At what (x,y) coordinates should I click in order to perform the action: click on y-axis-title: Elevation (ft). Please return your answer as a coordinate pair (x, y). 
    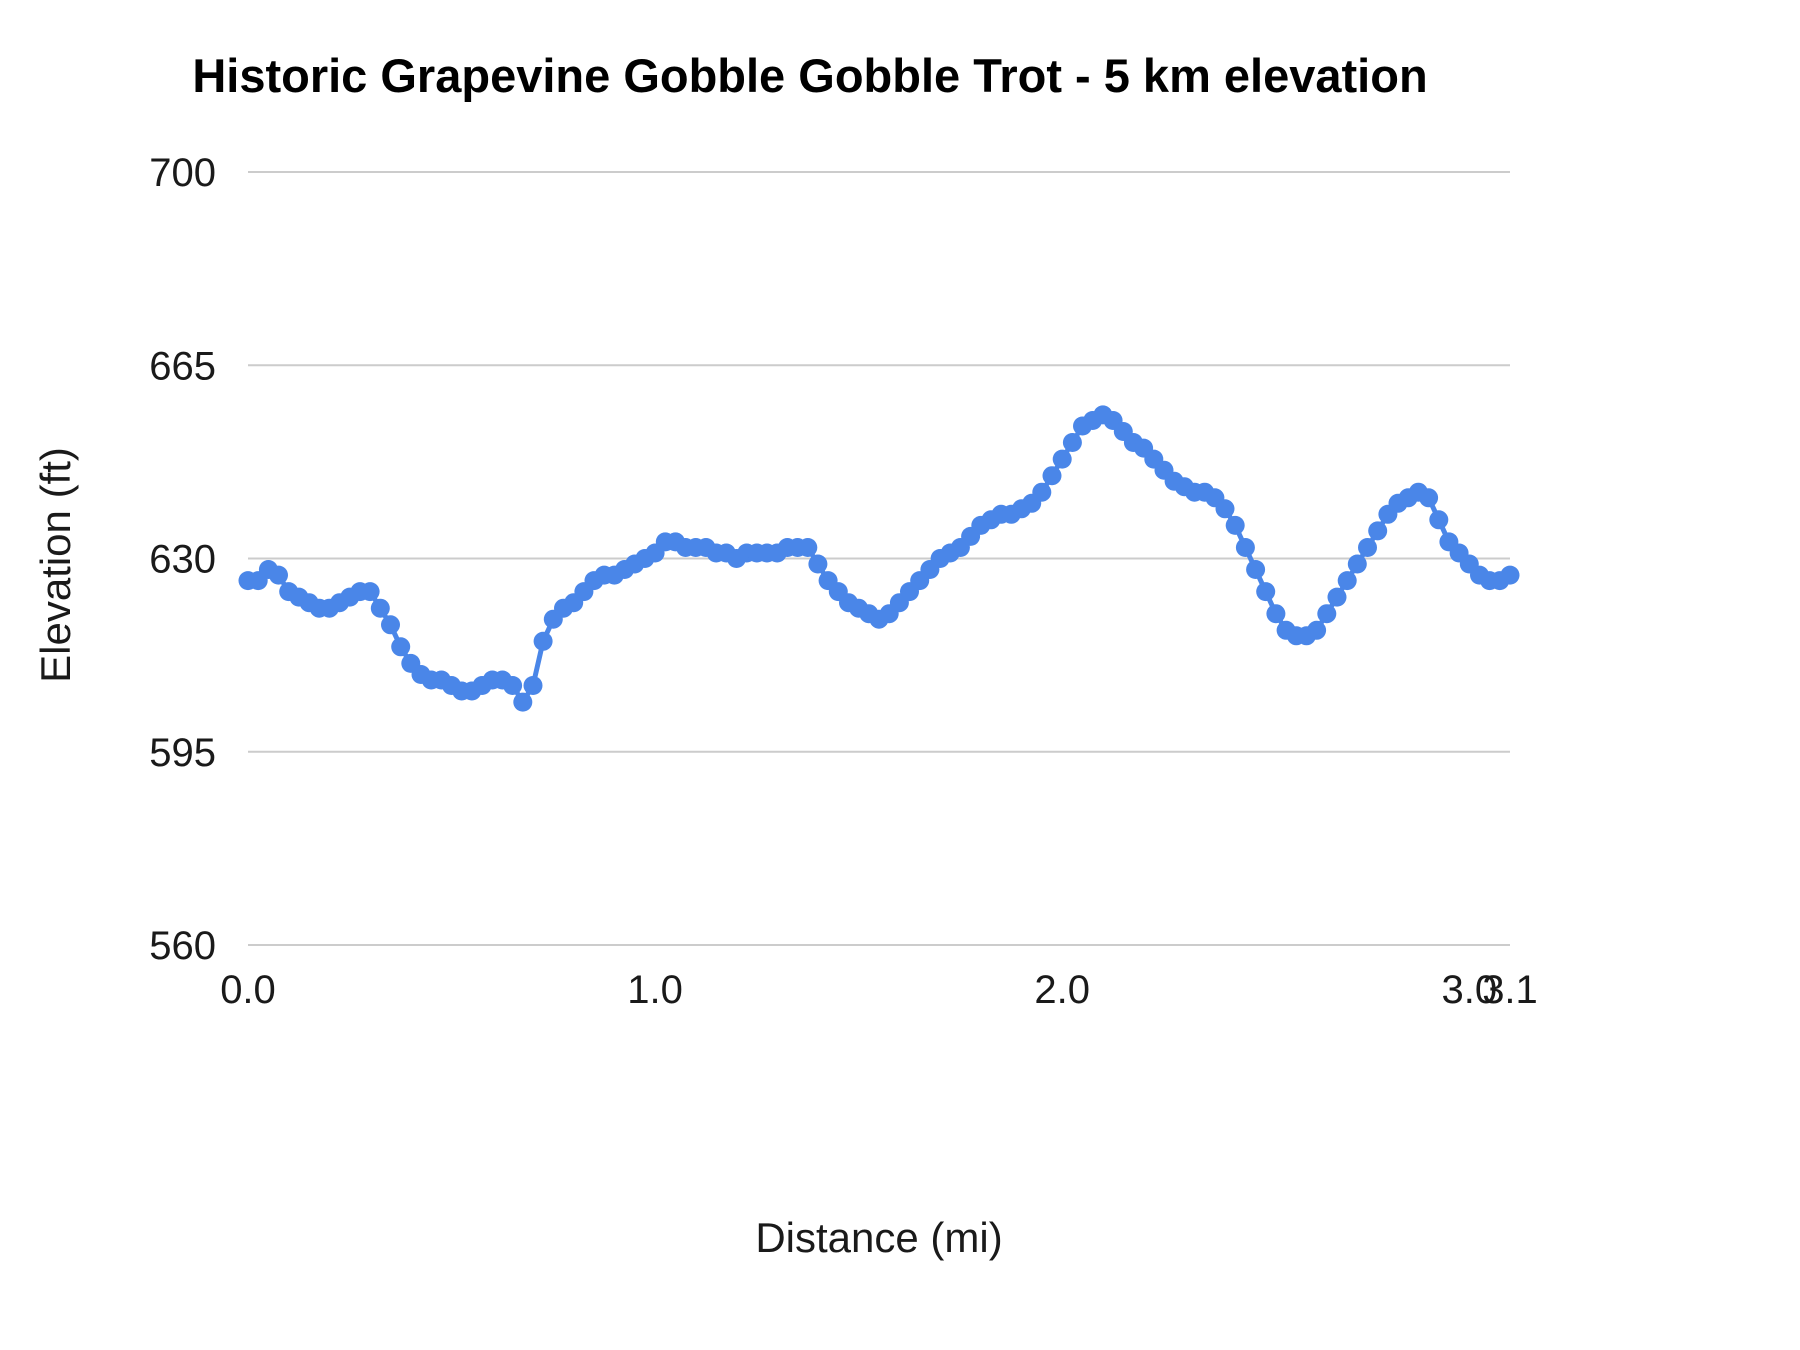
    Looking at the image, I should click on (55, 565).